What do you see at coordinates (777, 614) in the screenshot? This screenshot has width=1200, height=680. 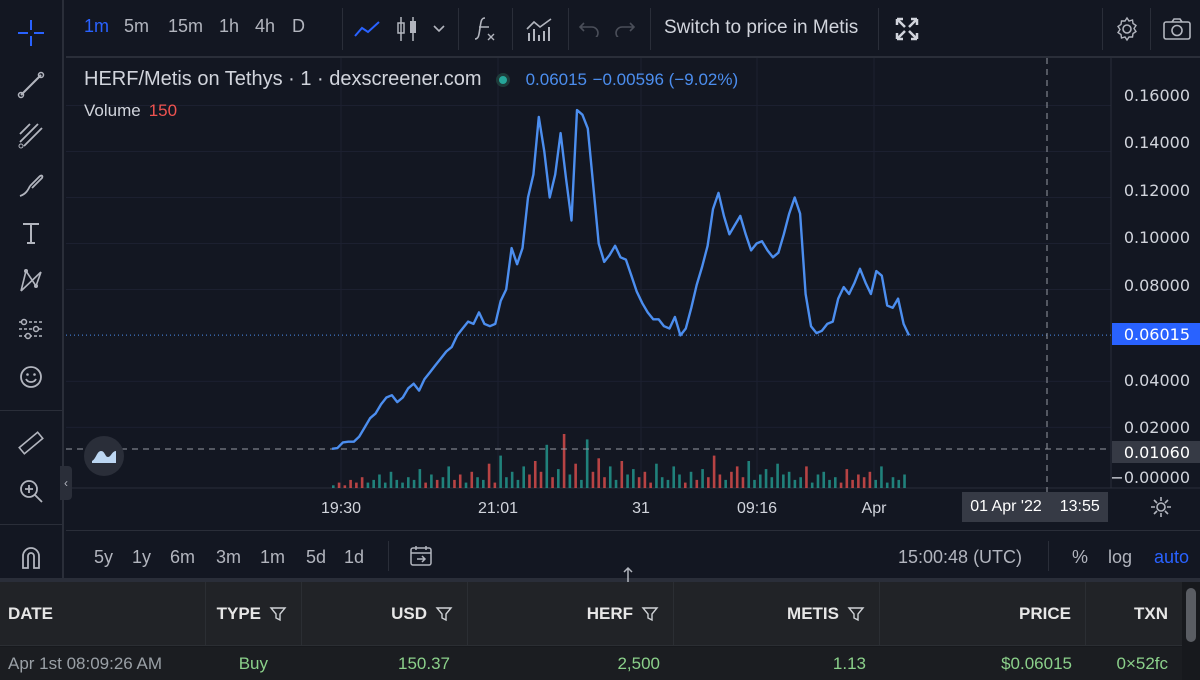 I see `column-metis: METIS` at bounding box center [777, 614].